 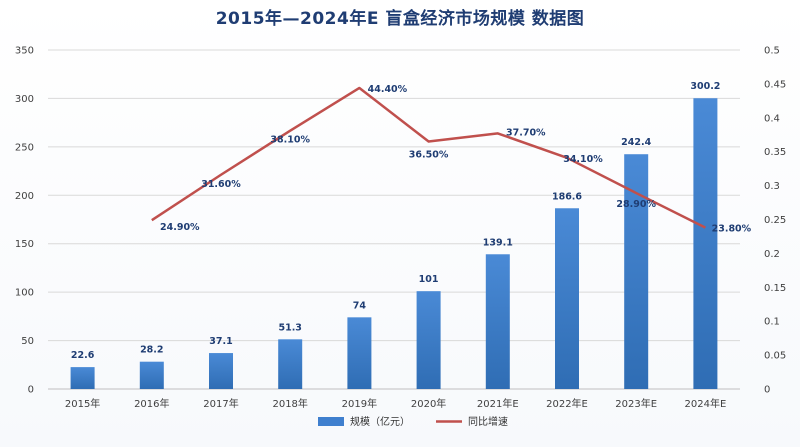 What do you see at coordinates (498, 403) in the screenshot?
I see `x-tick-label: 2021年E` at bounding box center [498, 403].